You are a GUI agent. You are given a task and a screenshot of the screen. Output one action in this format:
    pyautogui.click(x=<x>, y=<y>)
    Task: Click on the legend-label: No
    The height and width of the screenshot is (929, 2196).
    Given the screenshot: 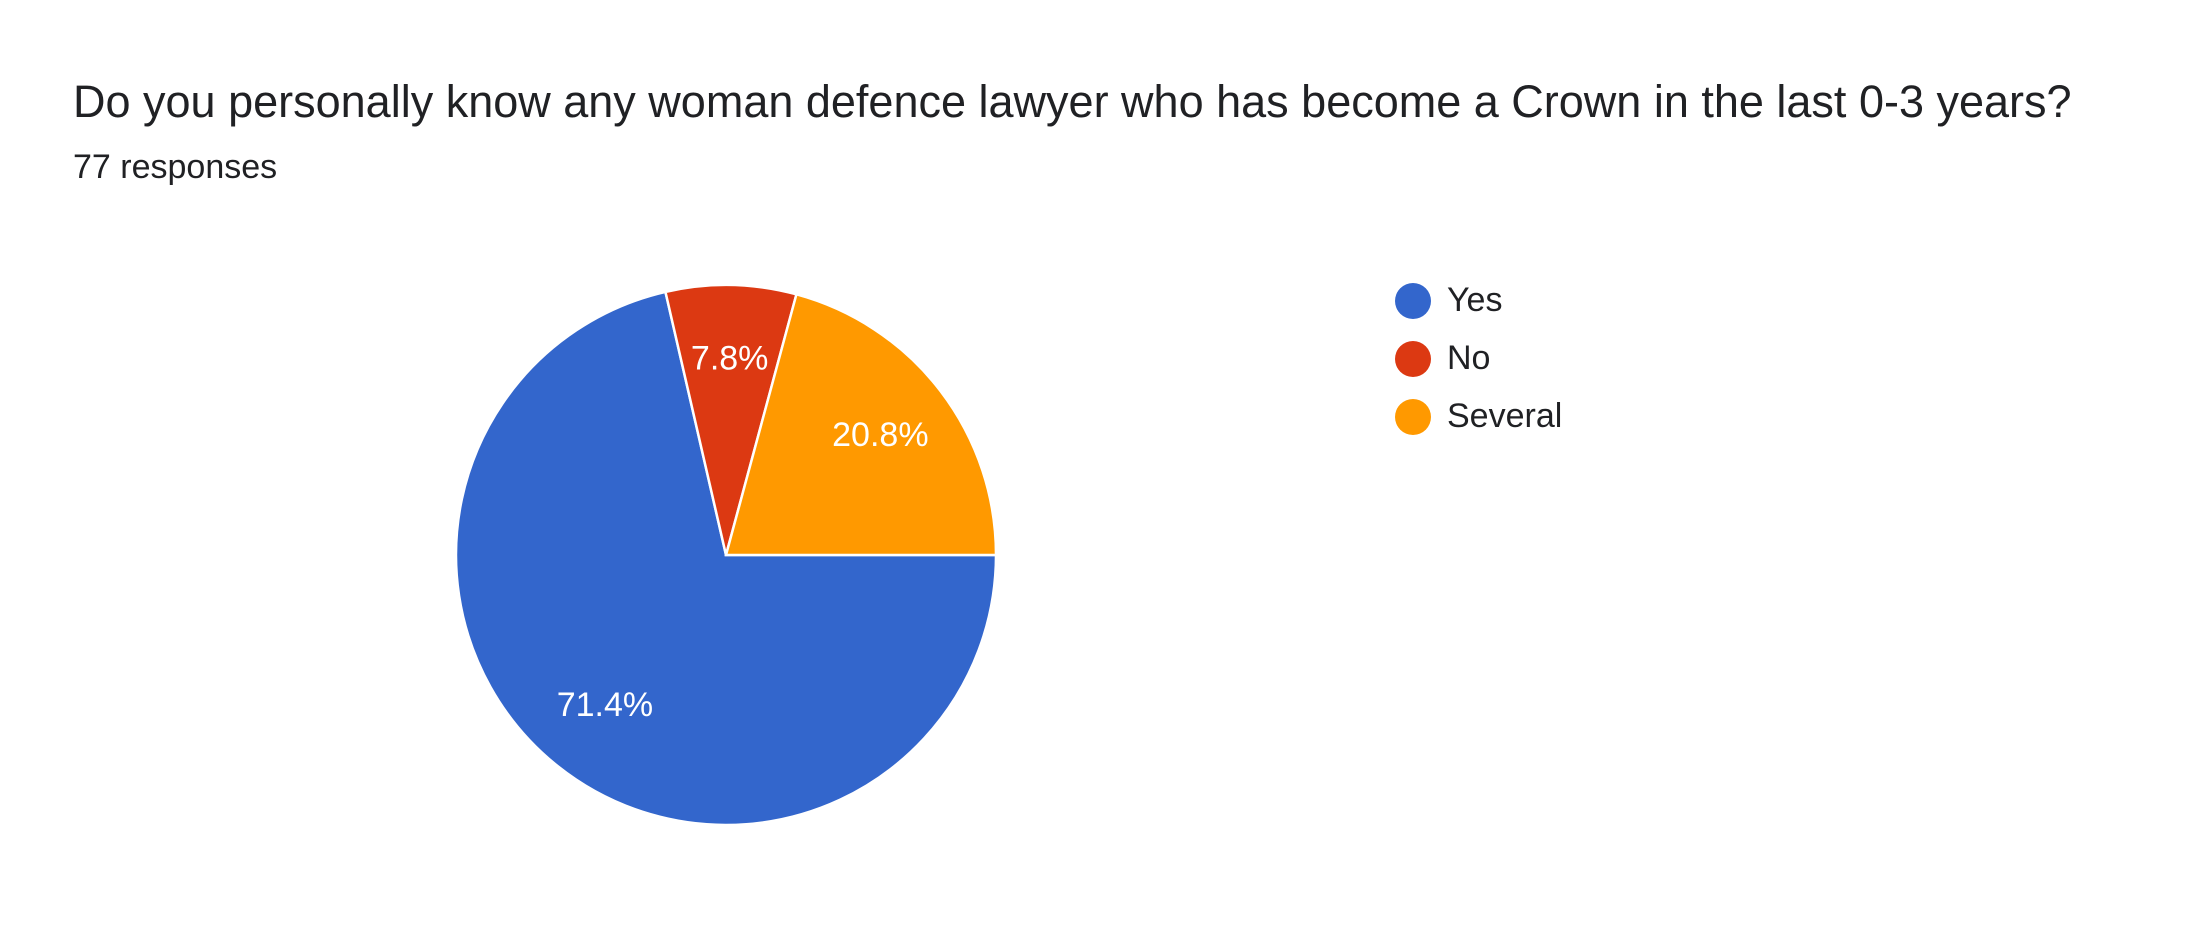 What is the action you would take?
    pyautogui.click(x=1468, y=358)
    